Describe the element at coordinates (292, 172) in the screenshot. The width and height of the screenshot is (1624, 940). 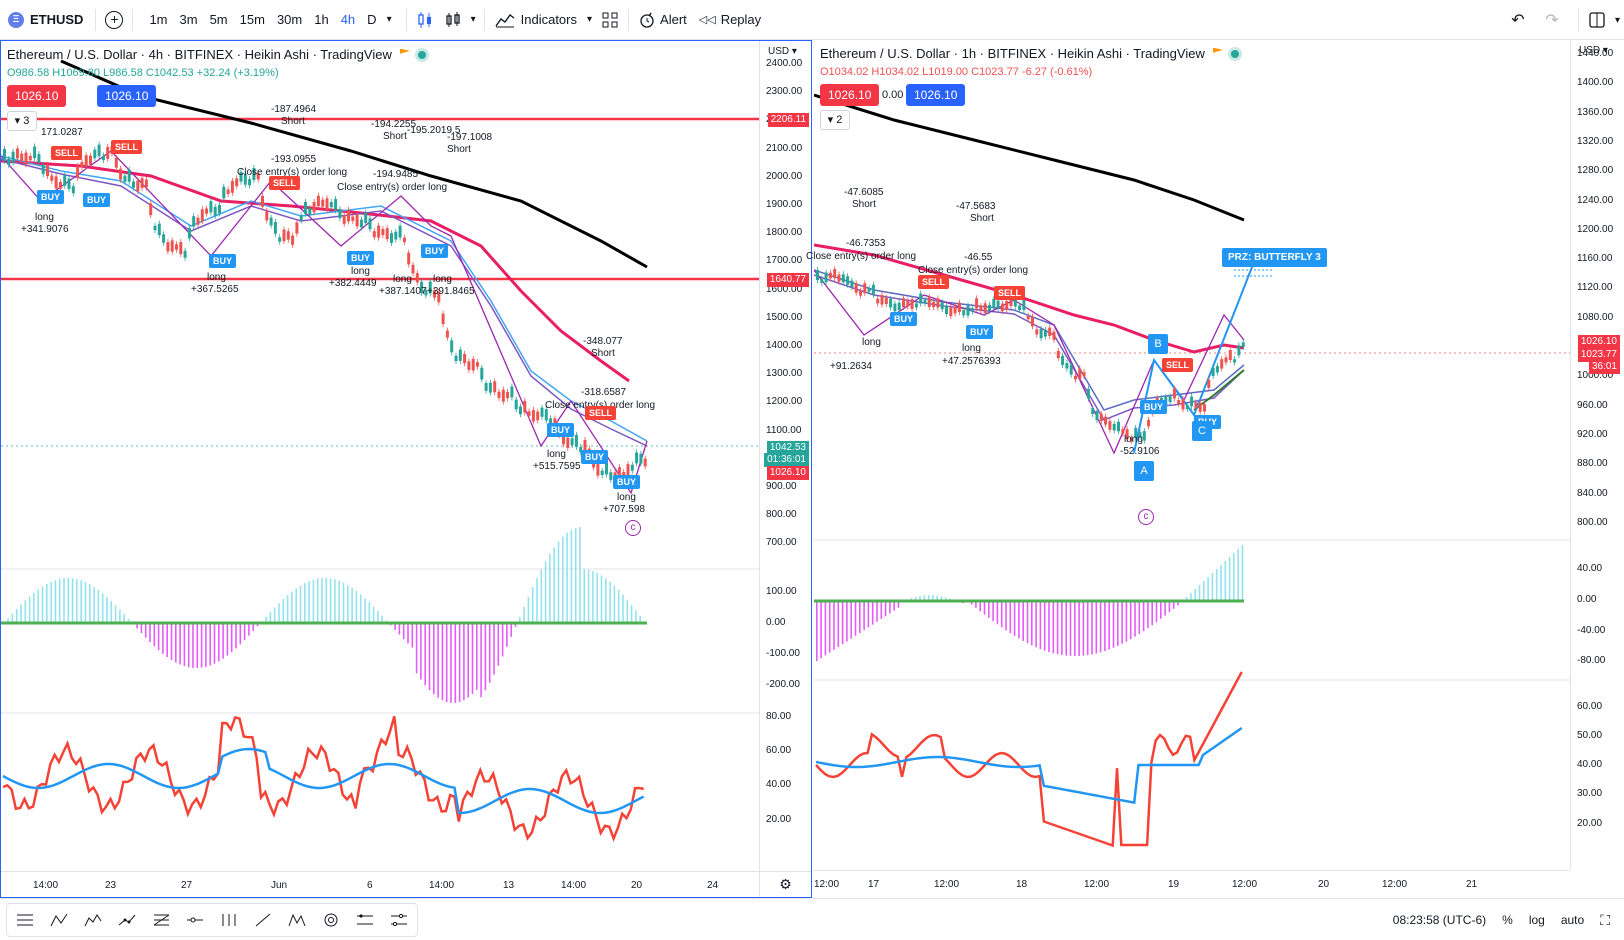
I see `strategy-annotation: Close entry(s) order long` at that location.